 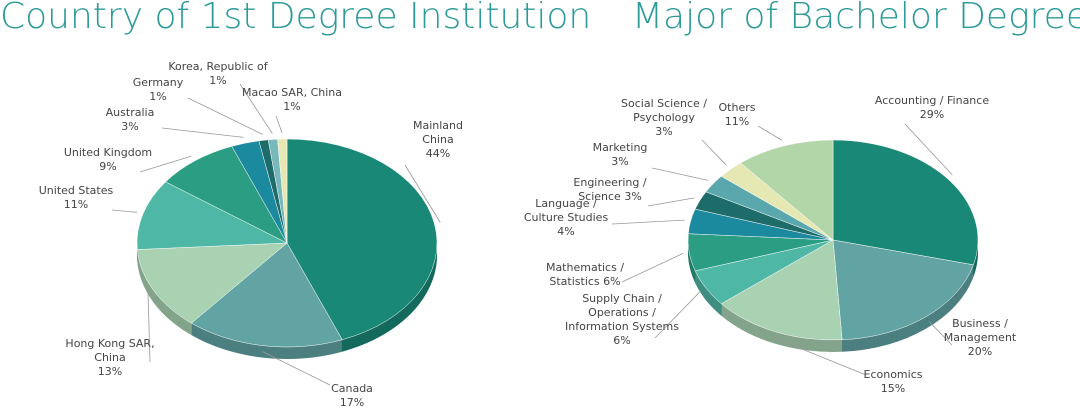 What do you see at coordinates (893, 374) in the screenshot?
I see `category-label: Economics` at bounding box center [893, 374].